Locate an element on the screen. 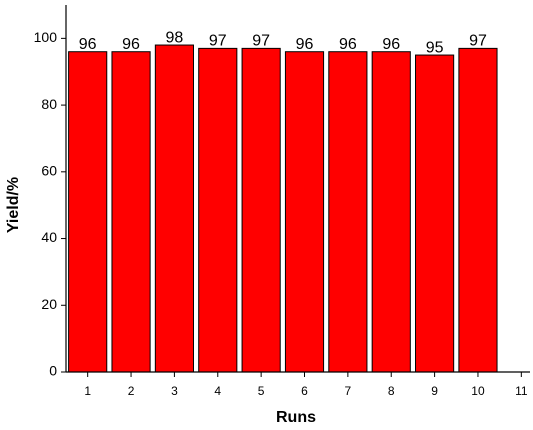 The height and width of the screenshot is (430, 533). x-tick-label: 9 is located at coordinates (434, 391).